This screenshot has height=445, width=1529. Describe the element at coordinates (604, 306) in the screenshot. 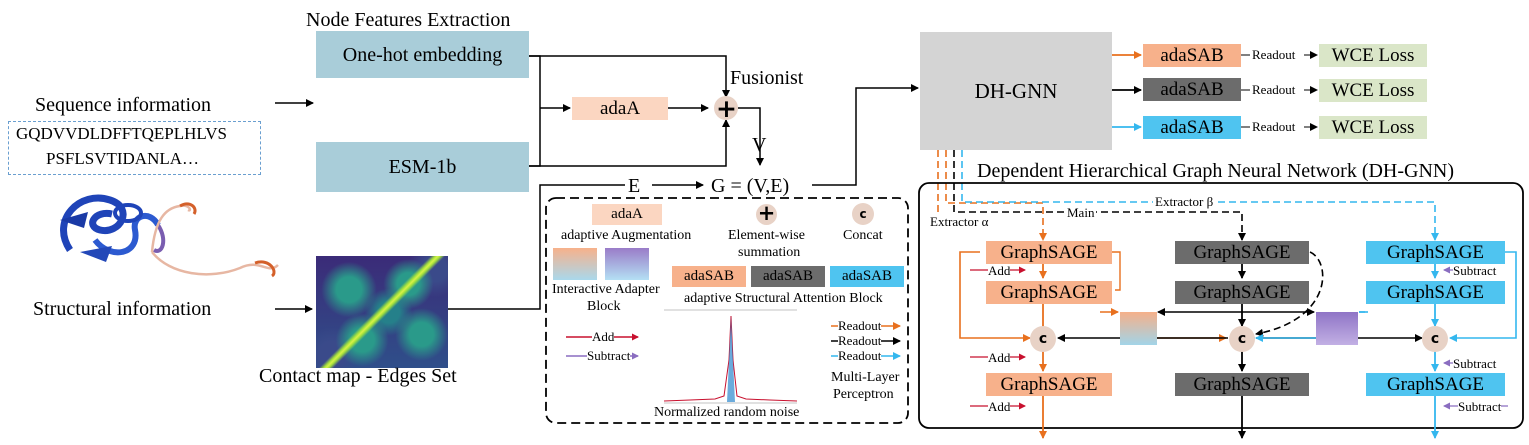

I see `legend-adapter-desc-2: Block` at that location.